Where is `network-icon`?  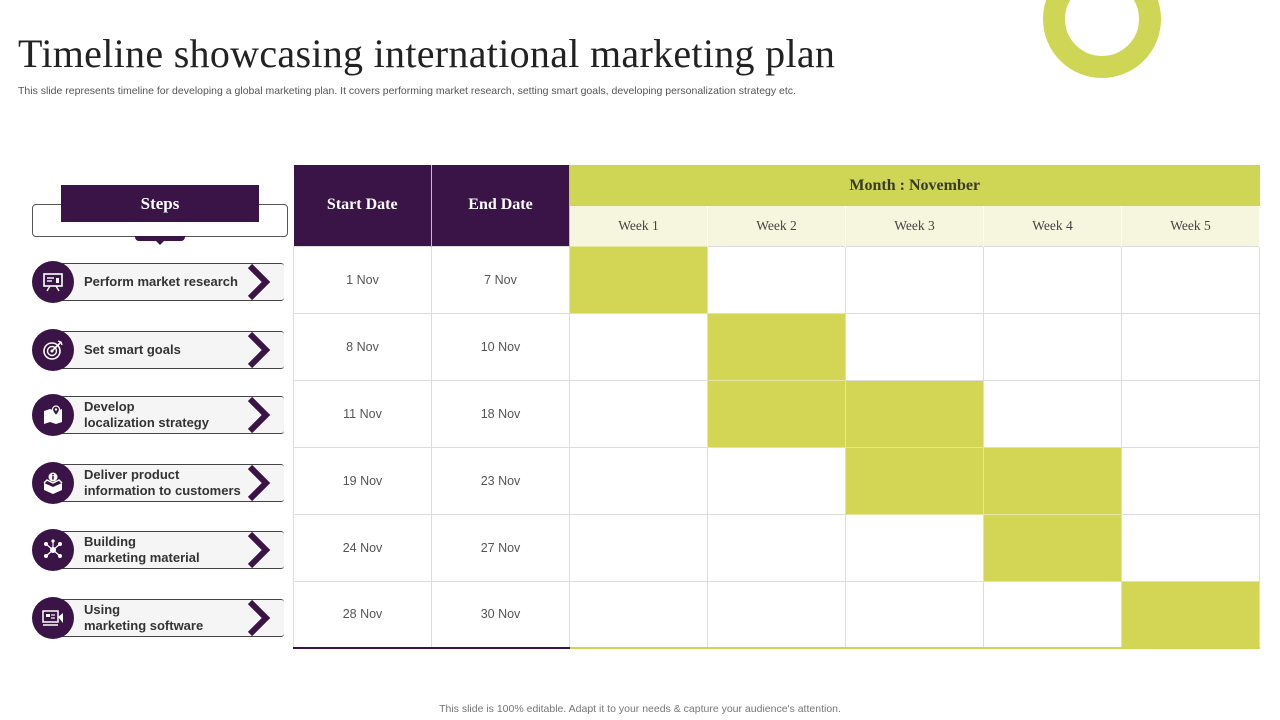 network-icon is located at coordinates (53, 550).